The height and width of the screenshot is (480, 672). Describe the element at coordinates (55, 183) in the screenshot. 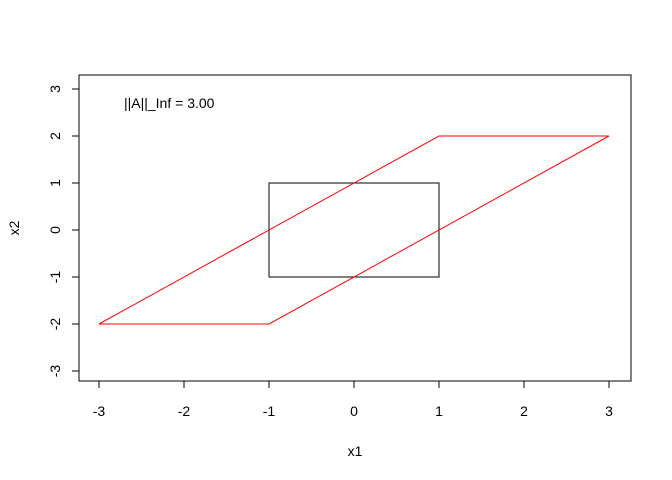

I see `y-tick-label: 1` at that location.